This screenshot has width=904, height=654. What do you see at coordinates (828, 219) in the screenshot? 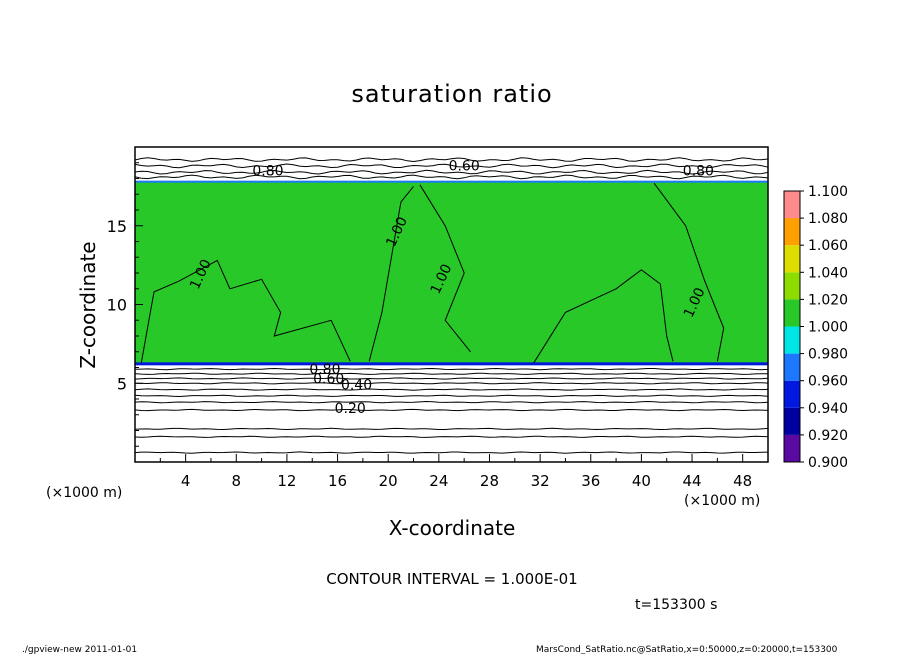
I see `colorbar-label: 1.080` at bounding box center [828, 219].